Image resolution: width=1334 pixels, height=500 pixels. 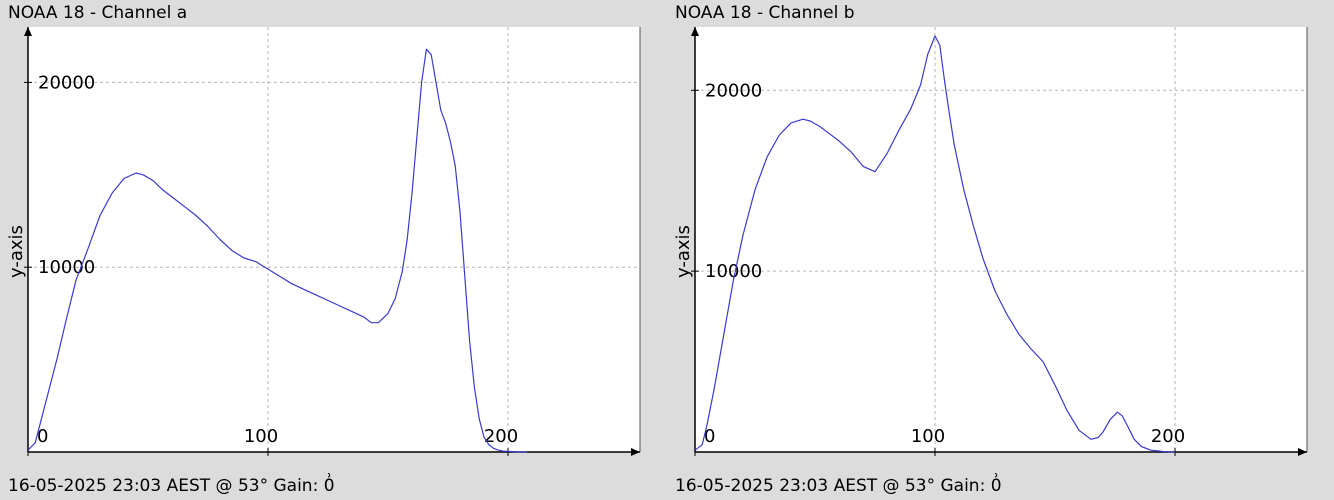 I want to click on chart-title: NOAA 18 - Channel a, so click(x=98, y=13).